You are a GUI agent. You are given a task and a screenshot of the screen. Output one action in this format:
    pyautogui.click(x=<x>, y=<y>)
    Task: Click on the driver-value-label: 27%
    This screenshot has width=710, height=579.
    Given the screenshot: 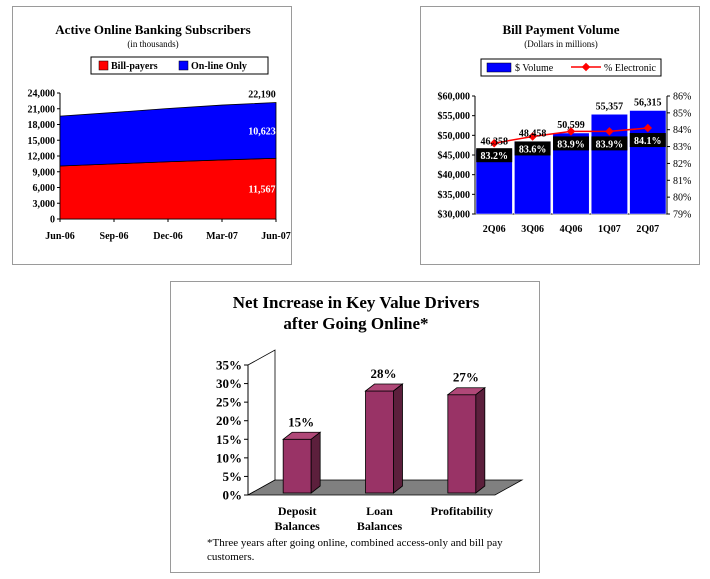 What is the action you would take?
    pyautogui.click(x=466, y=377)
    